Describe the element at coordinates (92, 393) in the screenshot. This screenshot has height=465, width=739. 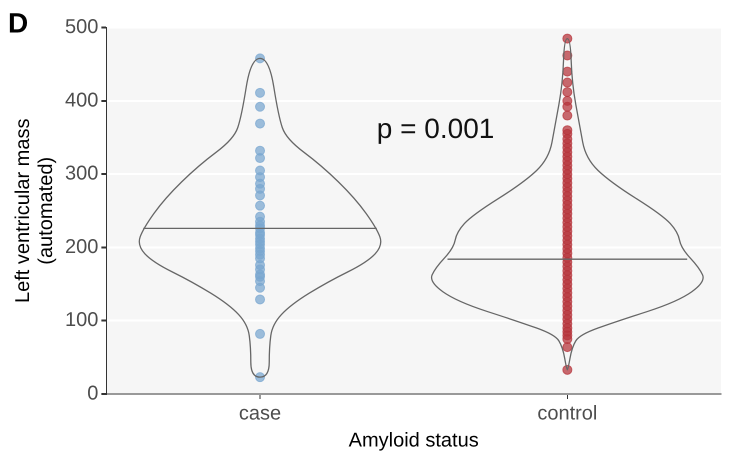
I see `y-tick-label: 0` at that location.